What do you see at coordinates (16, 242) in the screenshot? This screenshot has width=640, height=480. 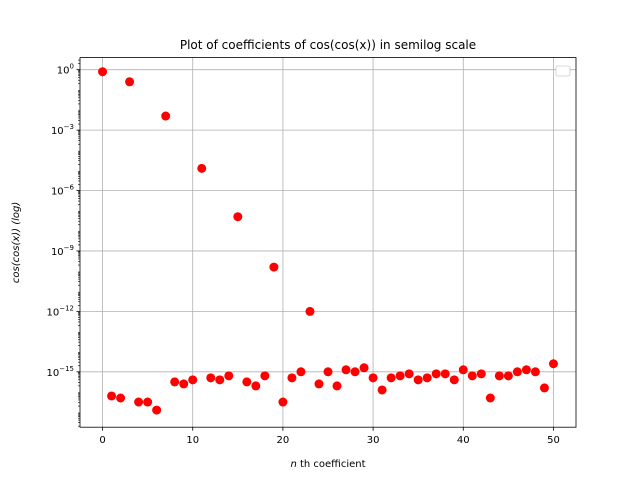 I see `y-axis-label: cos(cos(x)) (log)` at bounding box center [16, 242].